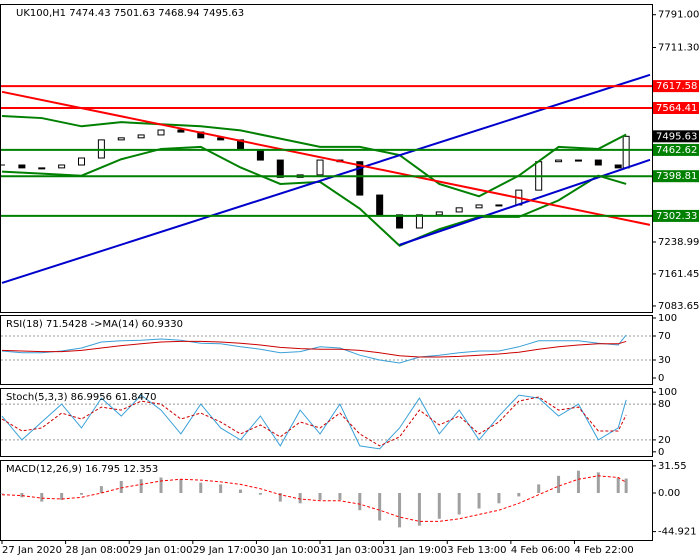  Describe the element at coordinates (130, 13) in the screenshot. I see `panel-title: UK100,H1 7474.43 7501.63 7468.94 7495.63` at that location.